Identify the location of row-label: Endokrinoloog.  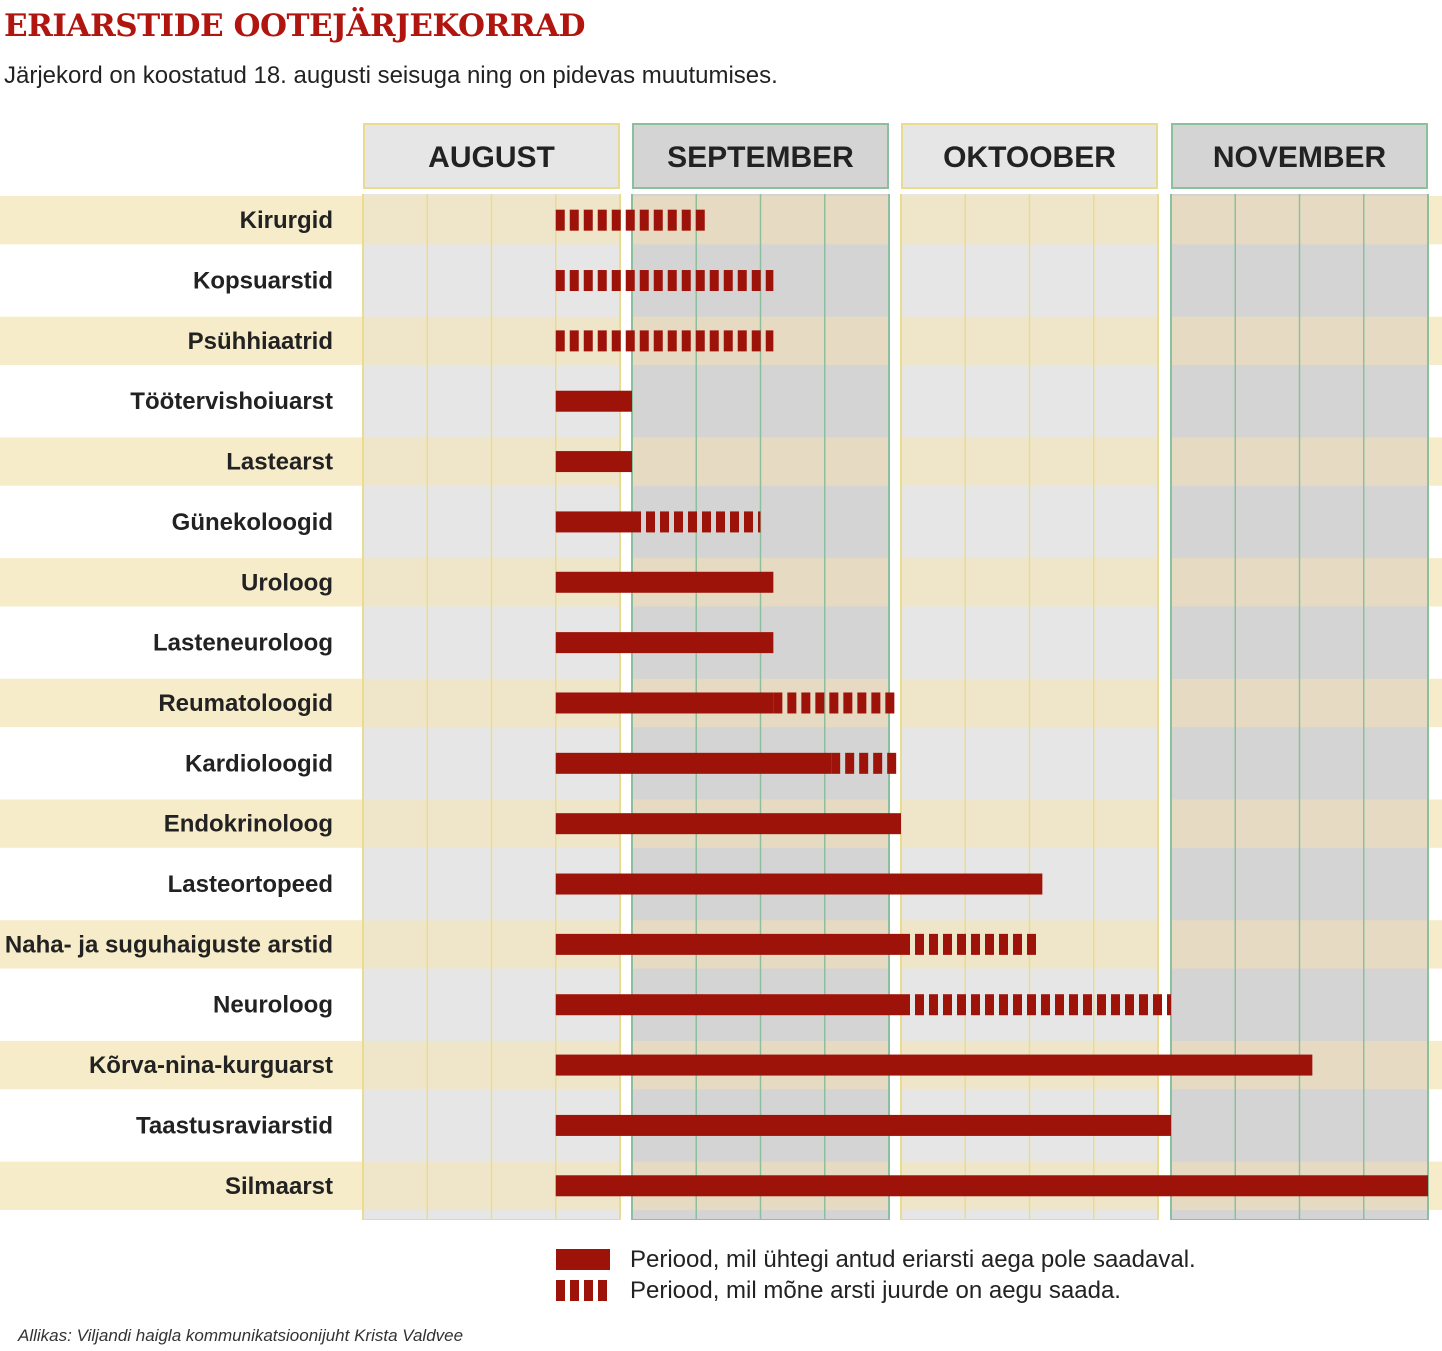
(248, 824).